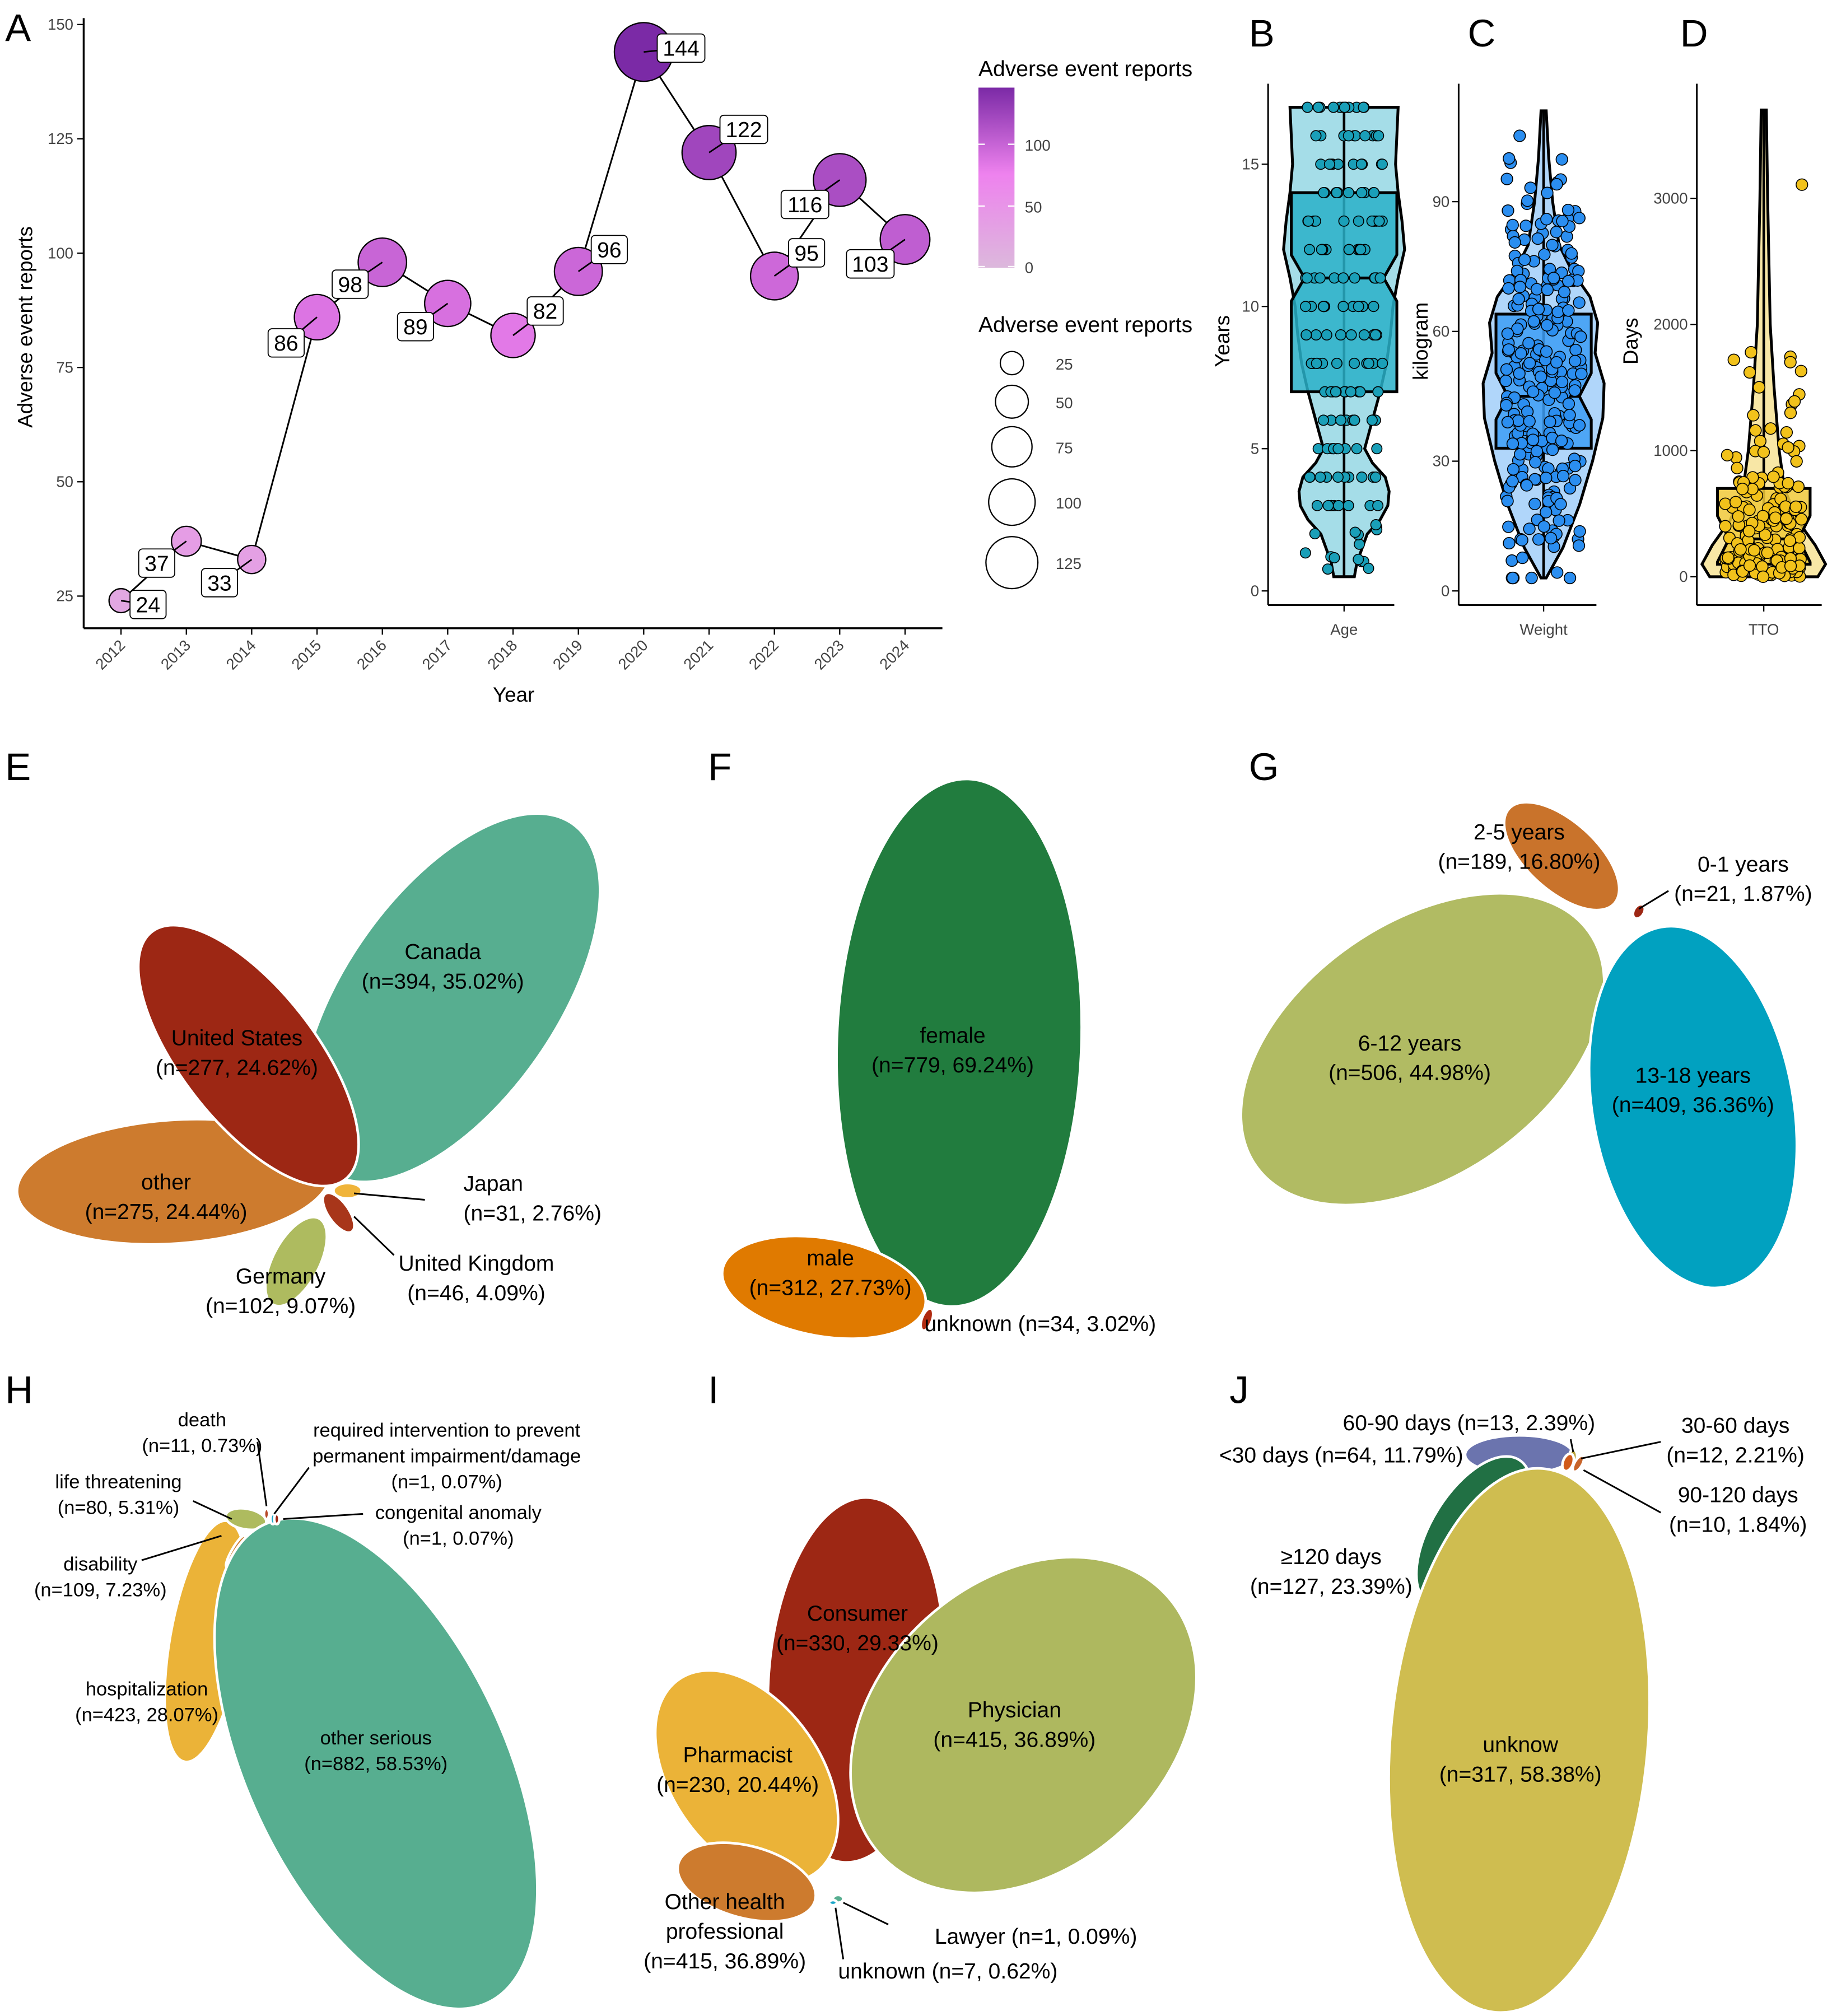 The image size is (1832, 2016). What do you see at coordinates (1014, 1711) in the screenshot?
I see `slice-label: Physician` at bounding box center [1014, 1711].